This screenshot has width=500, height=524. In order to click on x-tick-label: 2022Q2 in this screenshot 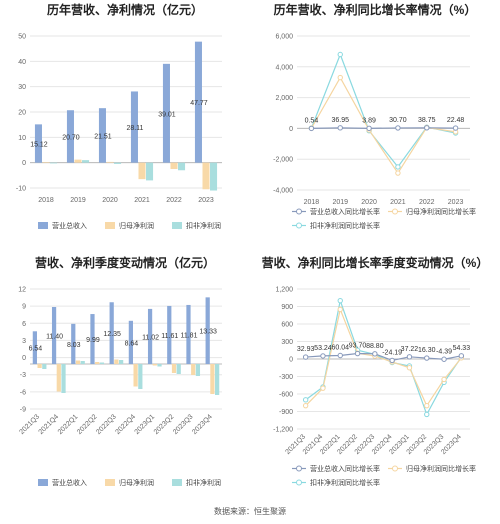, I will do `click(87, 424)`.